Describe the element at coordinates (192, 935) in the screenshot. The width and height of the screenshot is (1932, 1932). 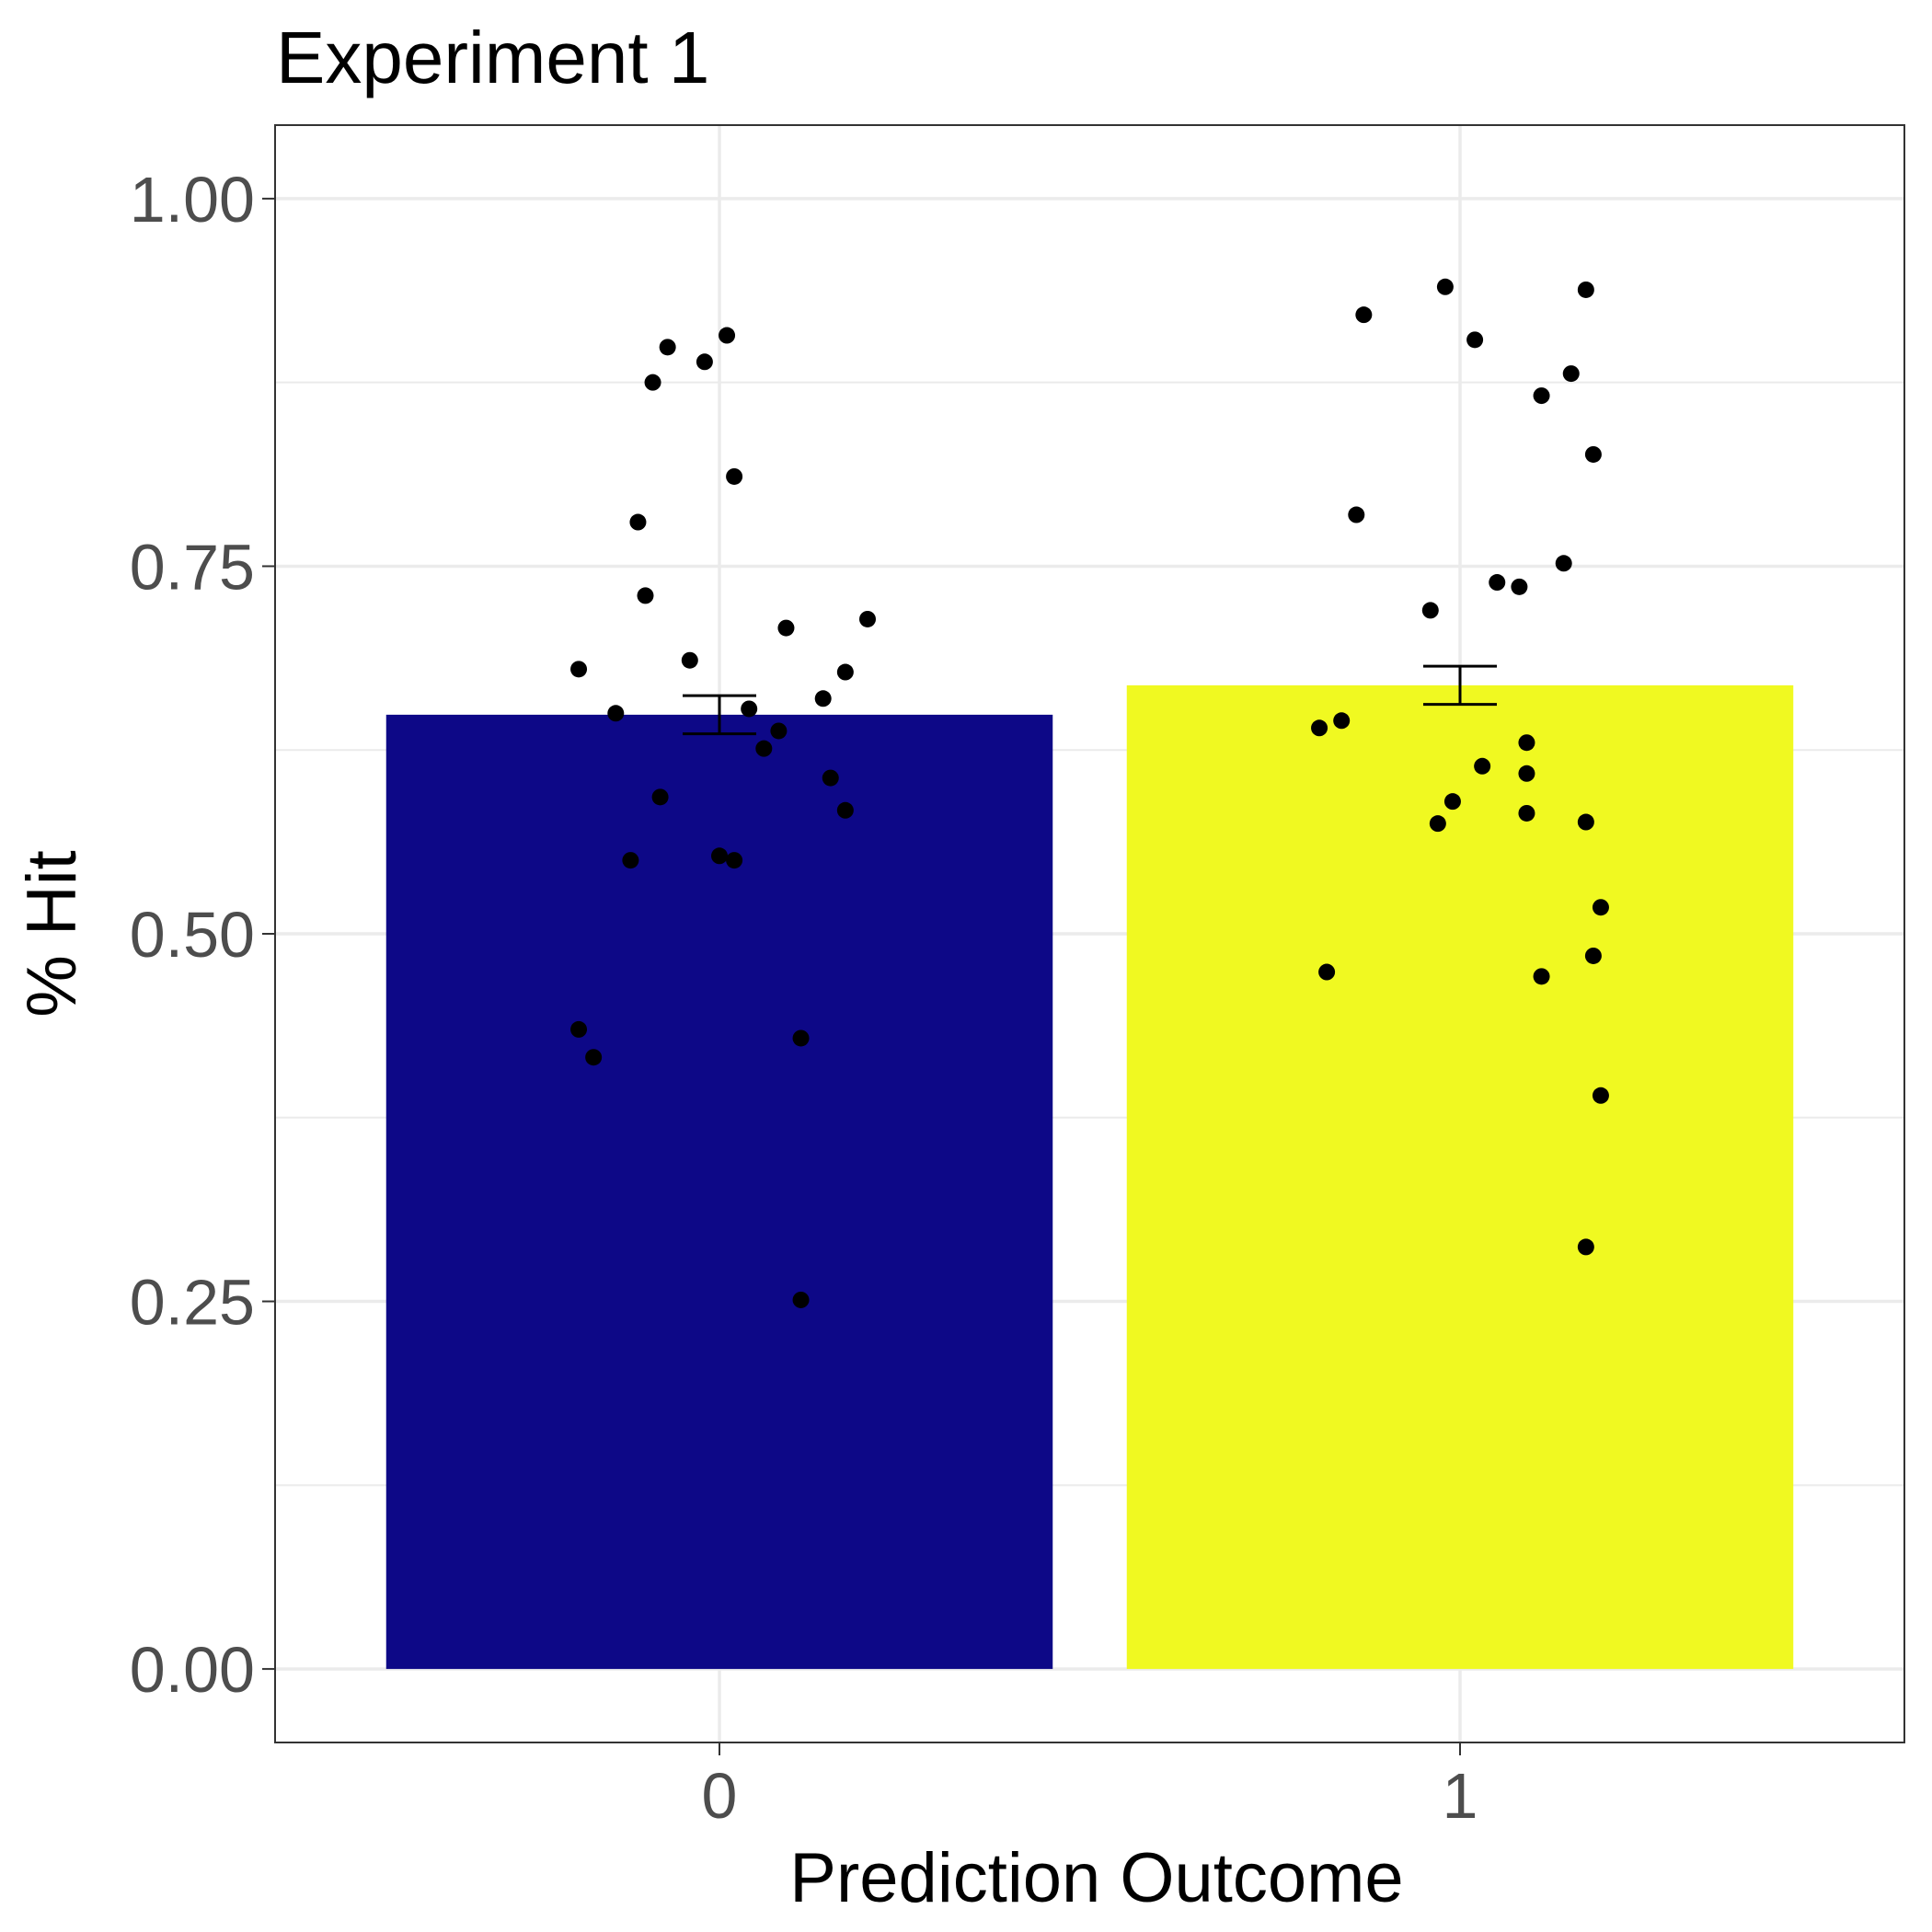
I see `y-tick-label: 0.50` at that location.